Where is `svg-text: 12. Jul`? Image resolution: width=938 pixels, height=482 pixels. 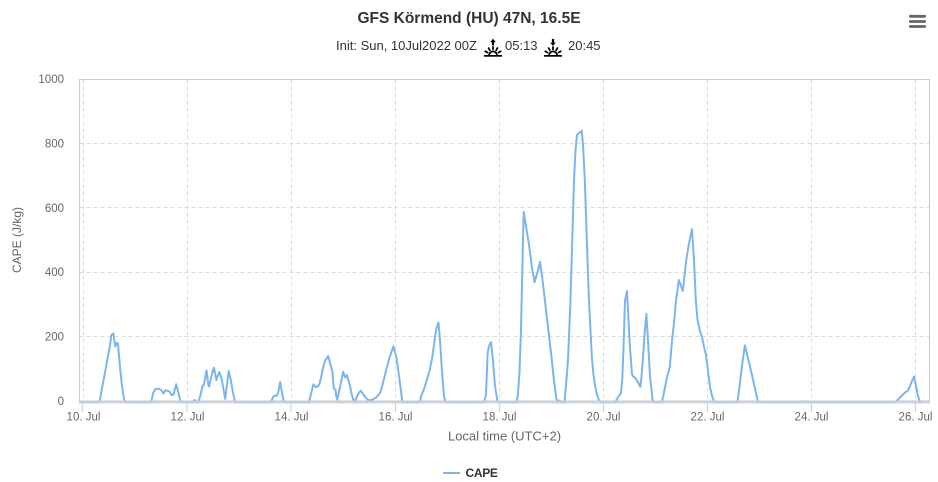
svg-text: 12. Jul is located at coordinates (188, 418).